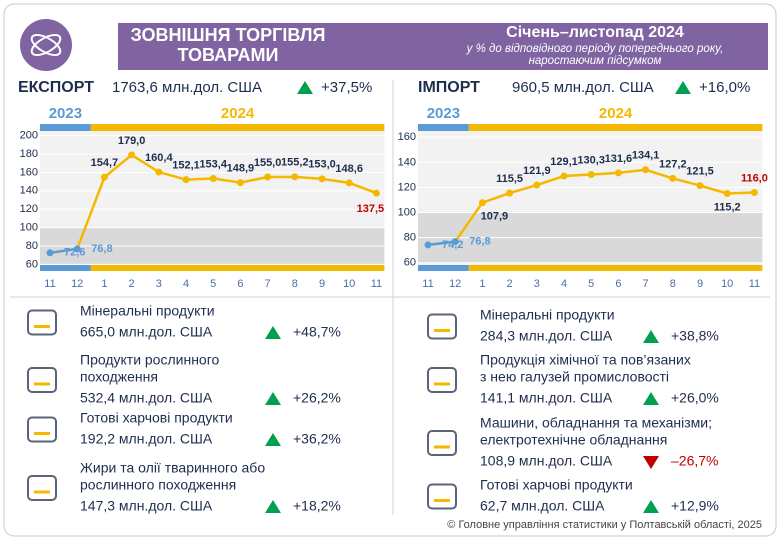 The height and width of the screenshot is (540, 780). I want to click on y-tick-label: 200, so click(29, 136).